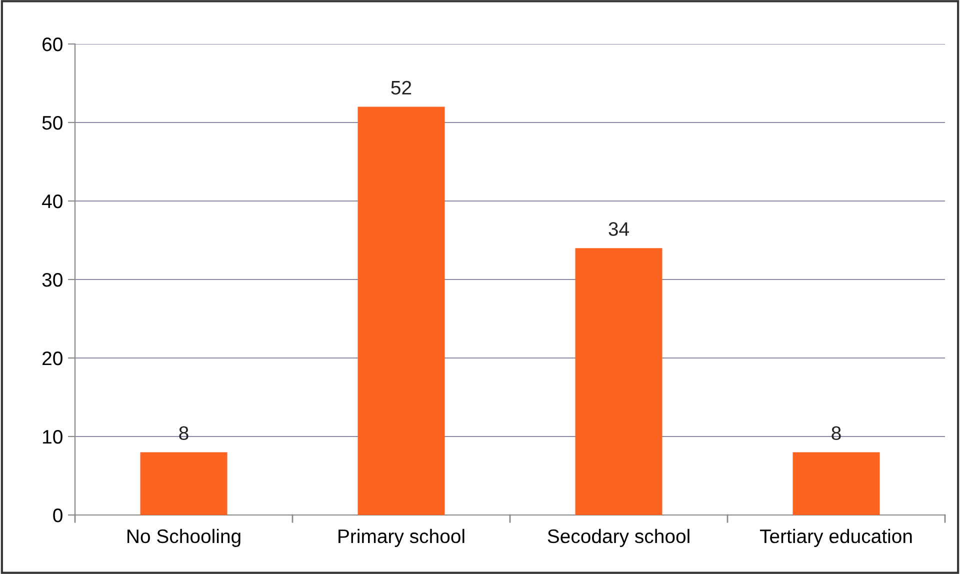  What do you see at coordinates (52, 123) in the screenshot?
I see `y-tick-label: 50` at bounding box center [52, 123].